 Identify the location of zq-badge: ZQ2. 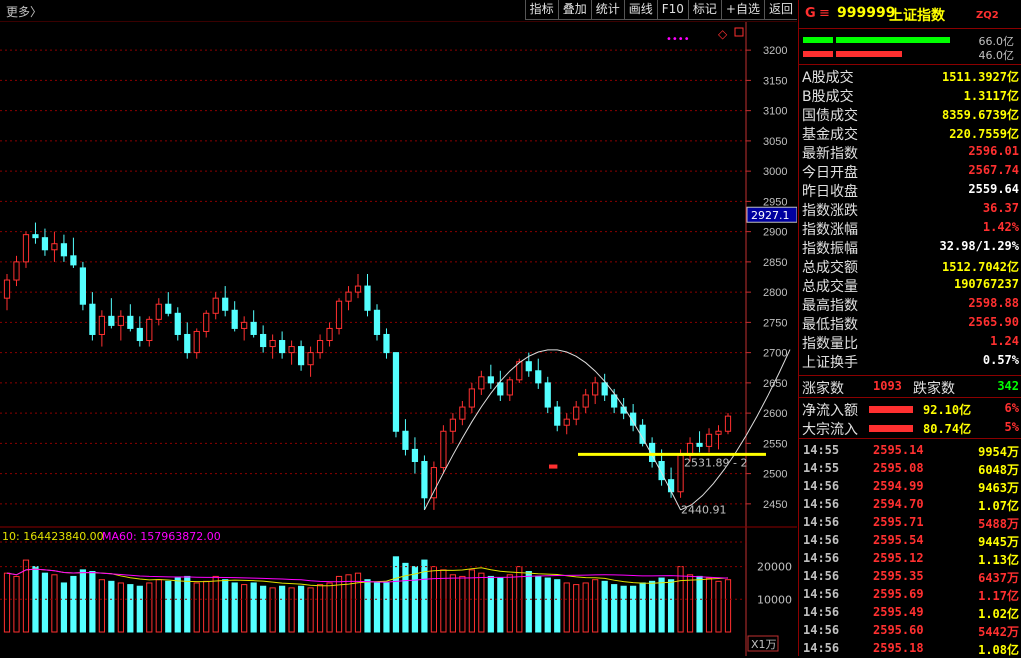
(987, 15).